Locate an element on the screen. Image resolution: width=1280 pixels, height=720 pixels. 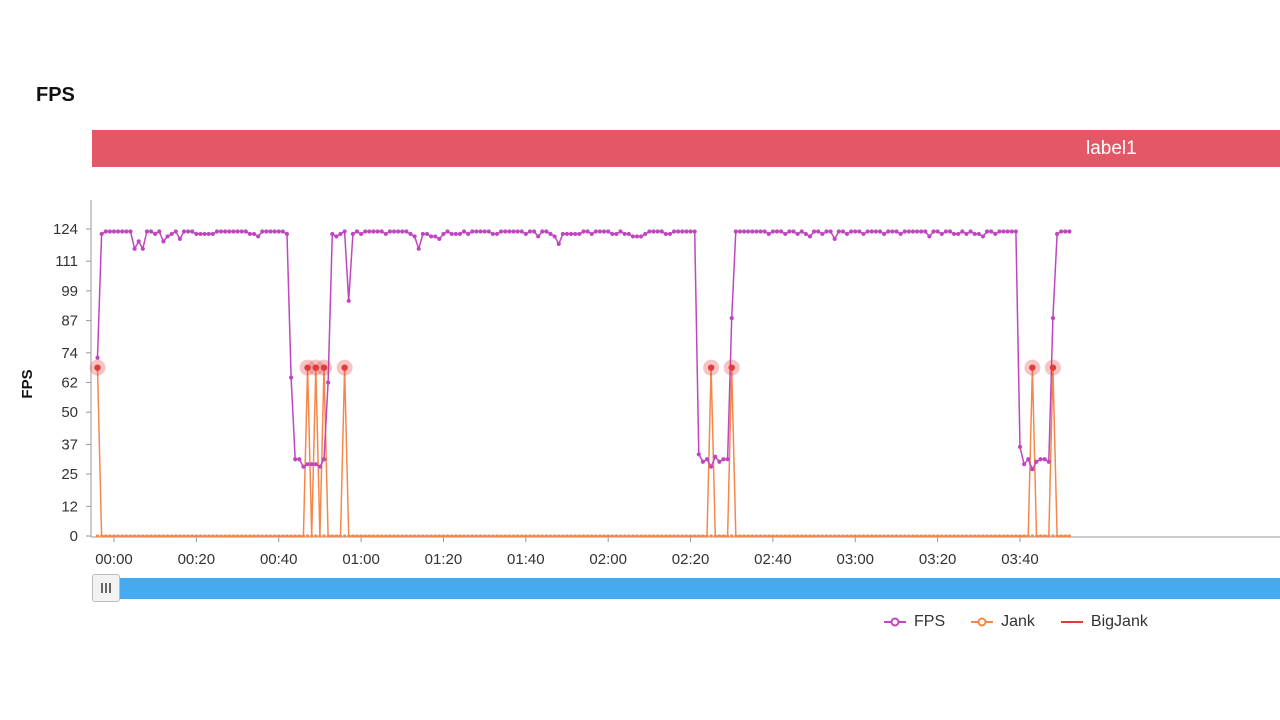
legend-item-fps: FPS is located at coordinates (914, 622).